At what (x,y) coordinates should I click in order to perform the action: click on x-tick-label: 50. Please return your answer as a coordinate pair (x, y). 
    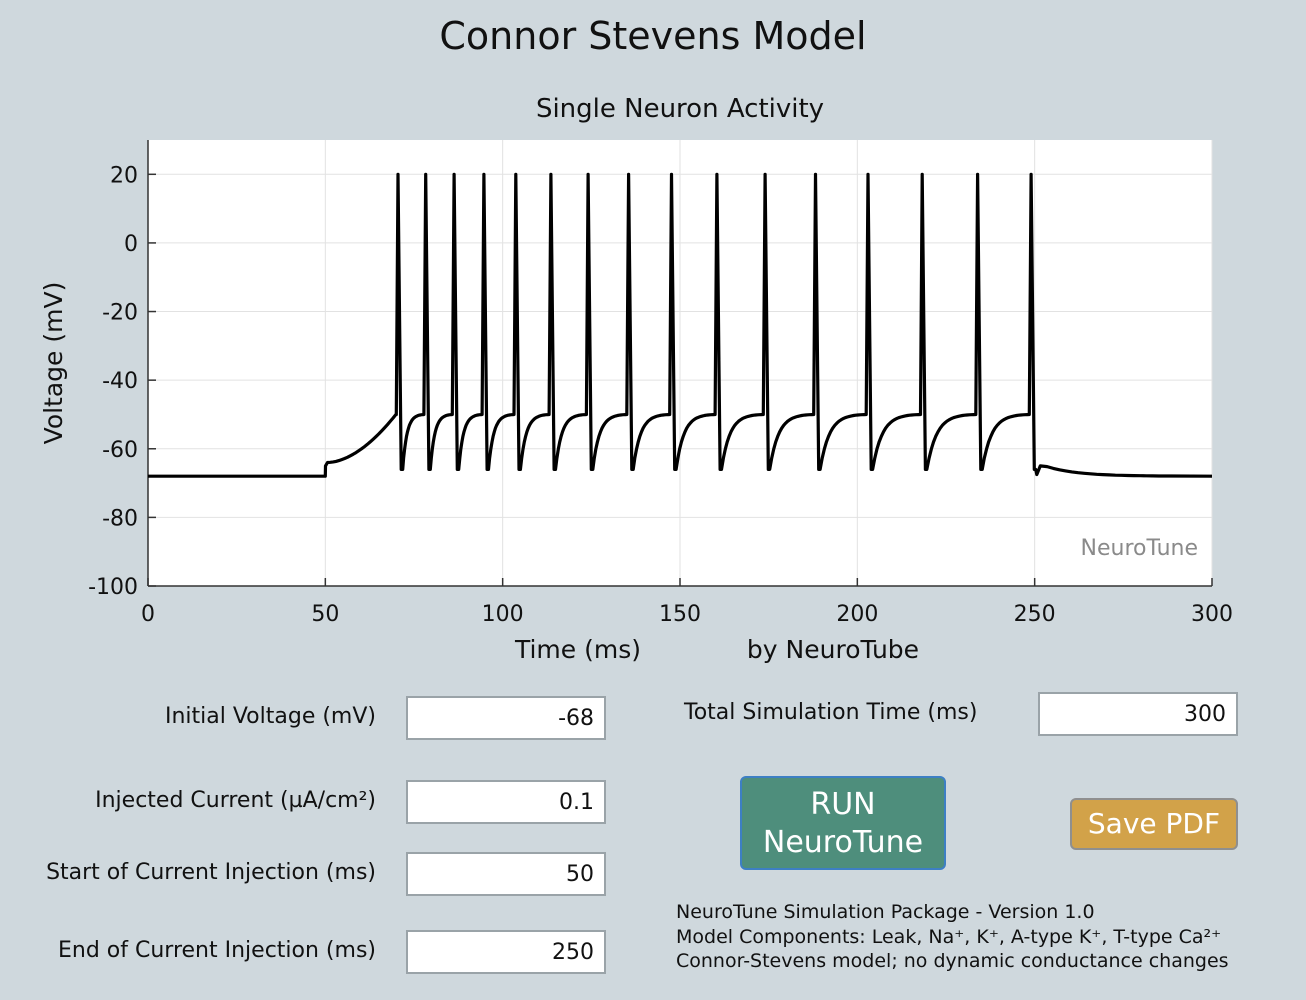
    Looking at the image, I should click on (325, 614).